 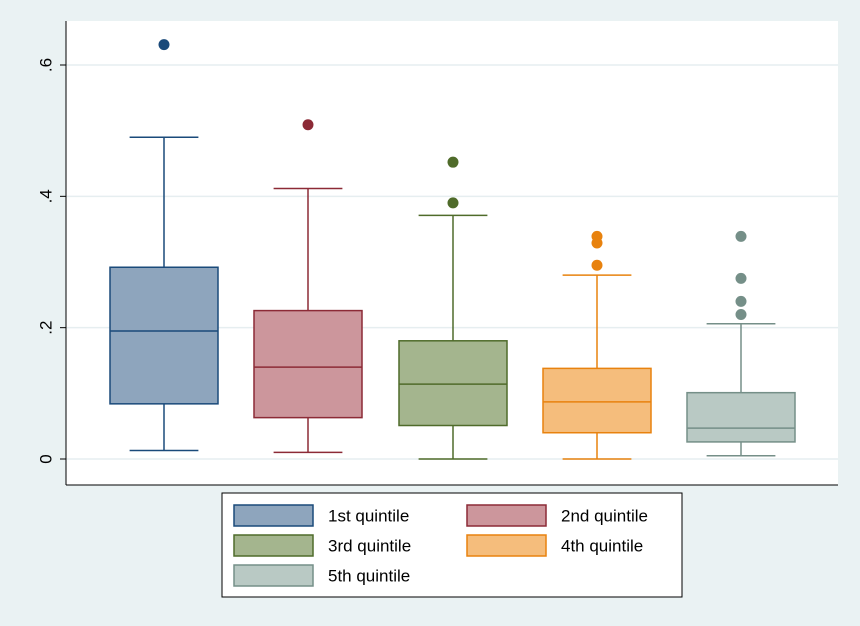 What do you see at coordinates (602, 546) in the screenshot?
I see `legend-label: 4th quintile` at bounding box center [602, 546].